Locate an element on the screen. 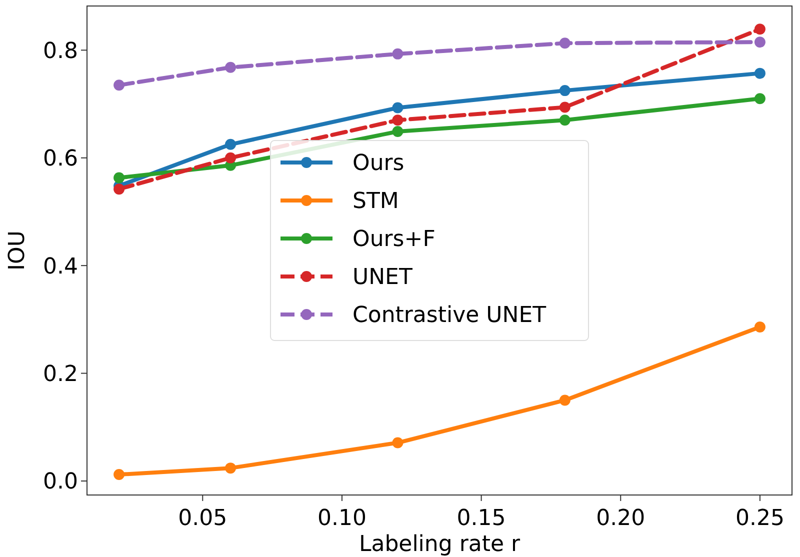 The image size is (800, 557). y-tick-label: 0.6 is located at coordinates (60, 159).